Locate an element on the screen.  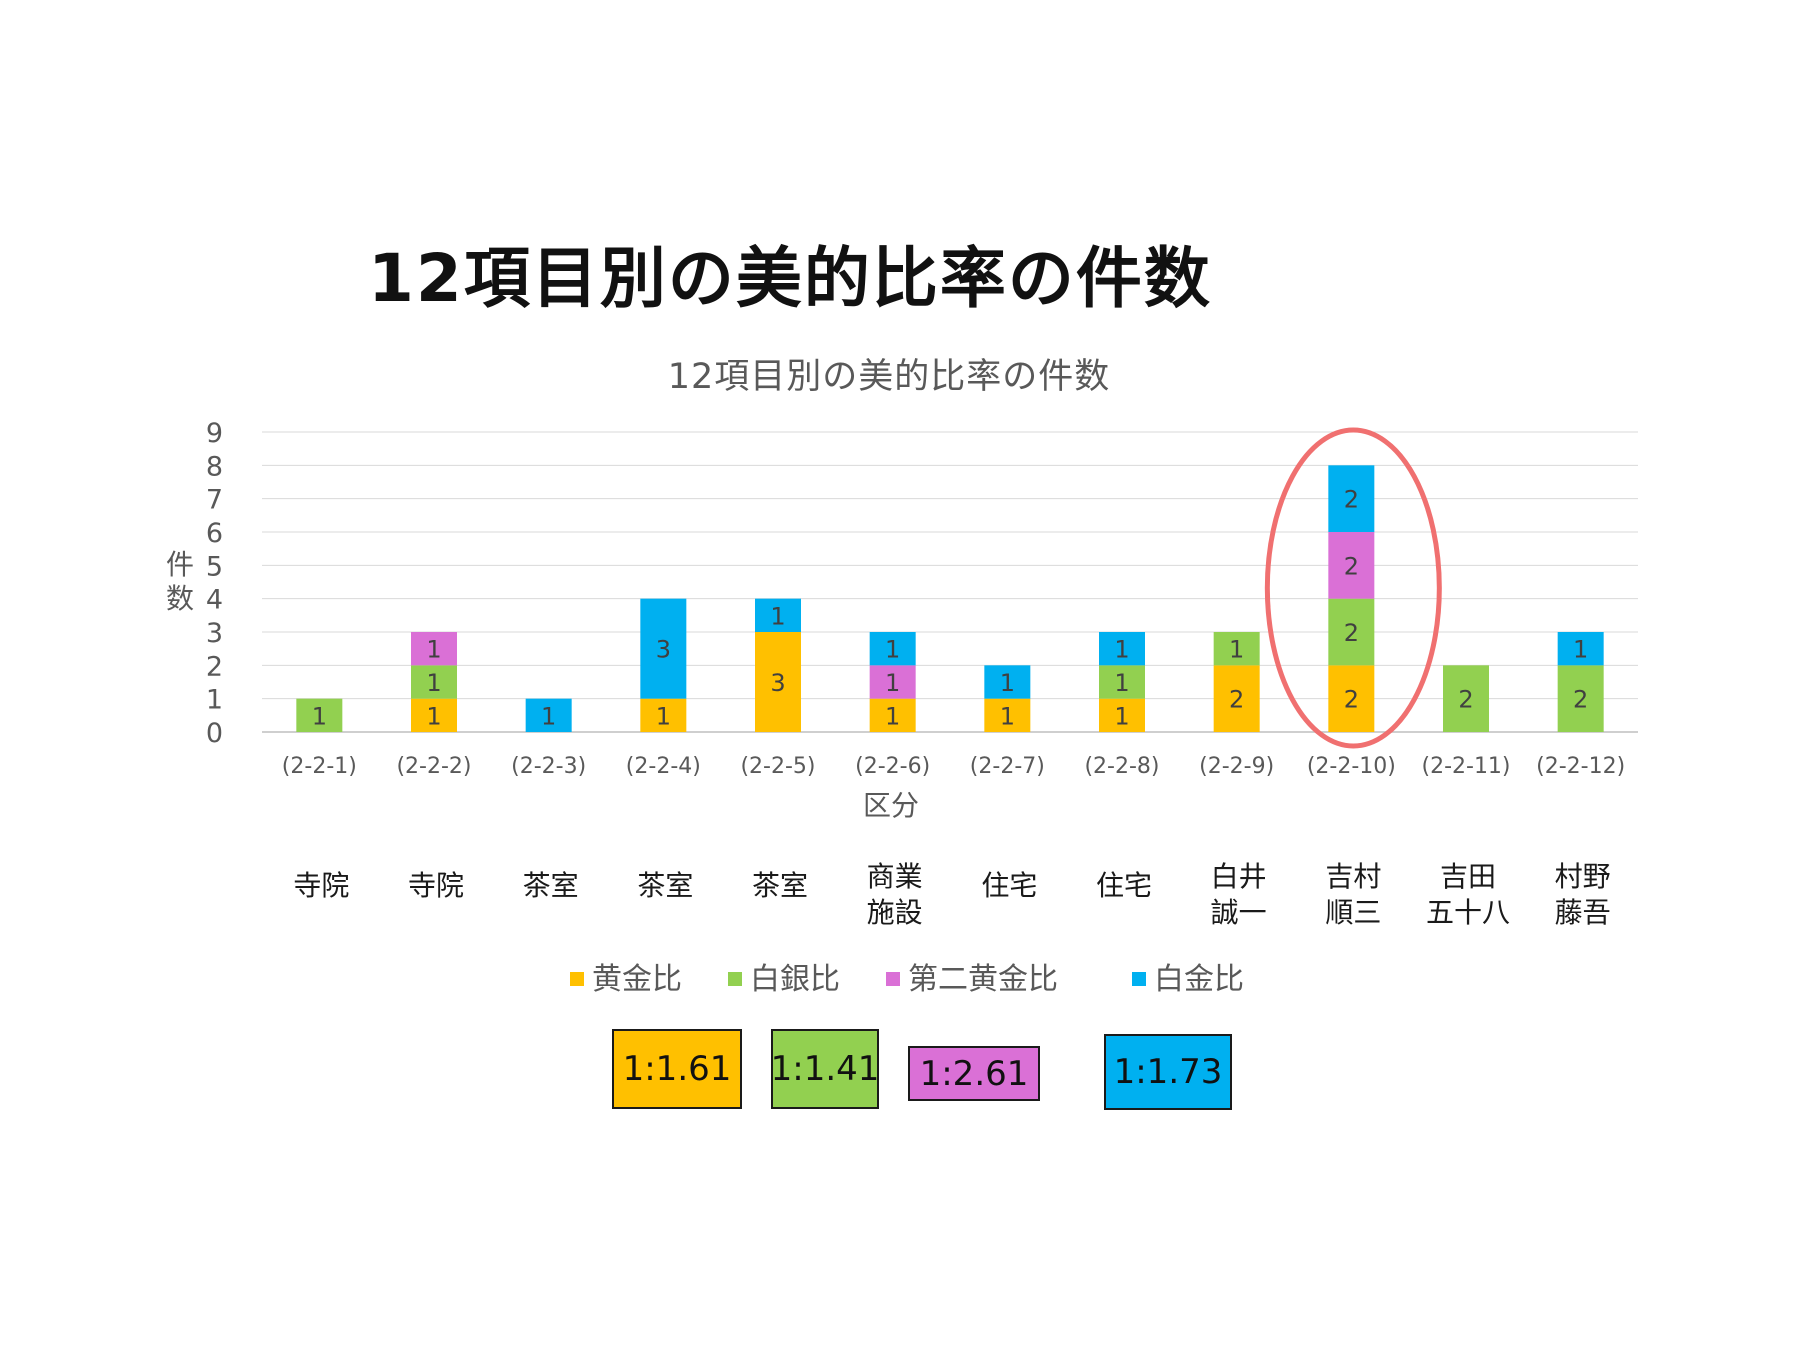
x-tick-label: (2-2-12) is located at coordinates (1580, 766).